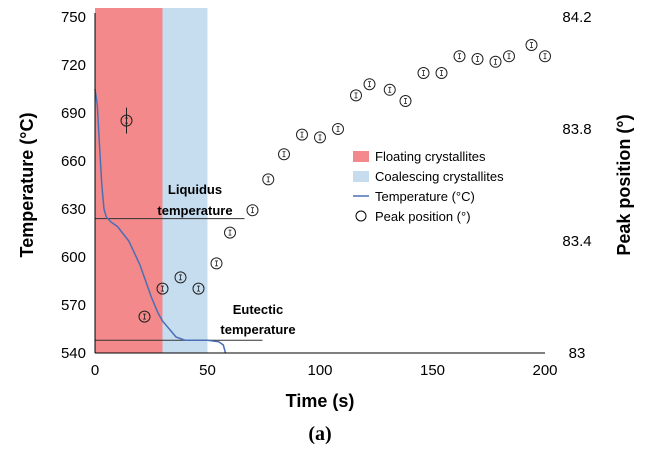 This screenshot has height=452, width=651. Describe the element at coordinates (319, 434) in the screenshot. I see `figure-caption: (a)` at that location.